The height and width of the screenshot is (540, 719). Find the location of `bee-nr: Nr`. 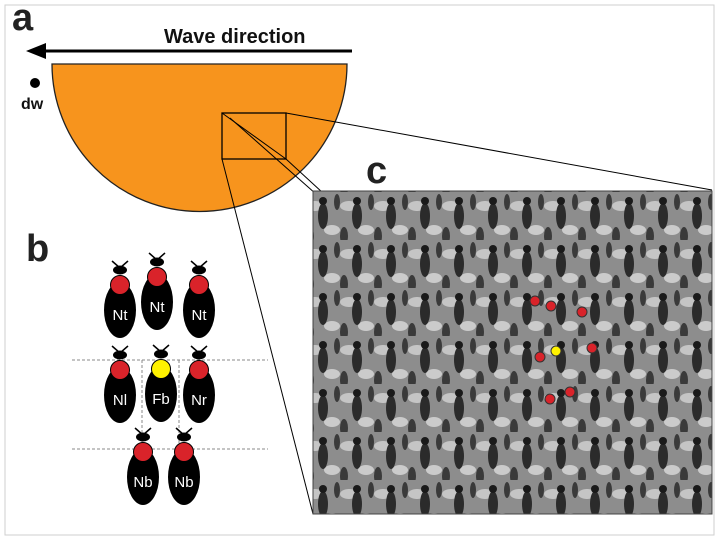

bee-nr: Nr is located at coordinates (199, 384).